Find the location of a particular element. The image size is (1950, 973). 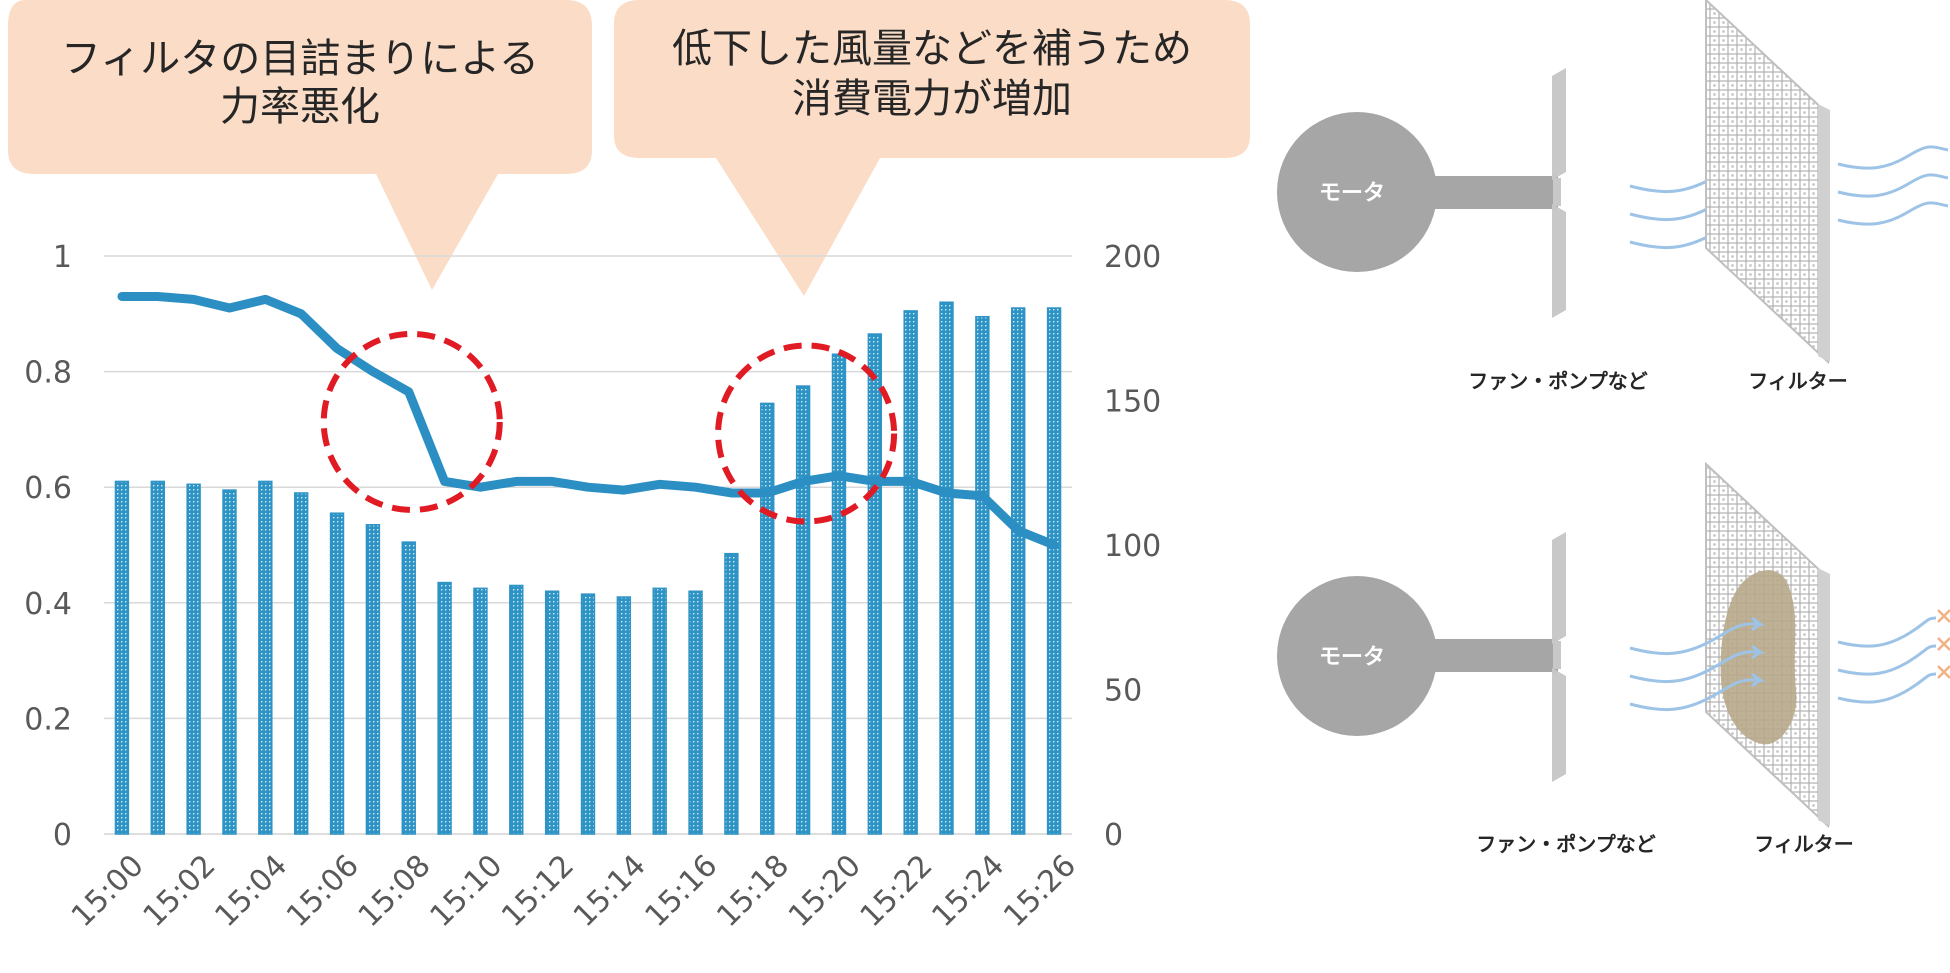

callout-right: 低下した風量などを補うため 消費電力が増加 is located at coordinates (932, 148).